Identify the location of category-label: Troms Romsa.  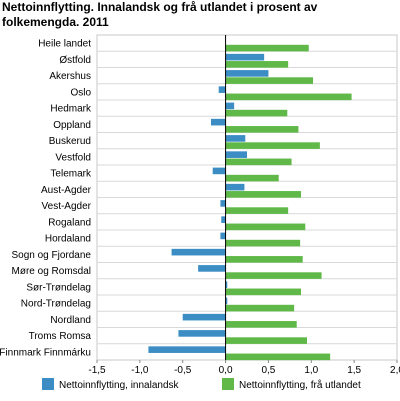
(60, 336).